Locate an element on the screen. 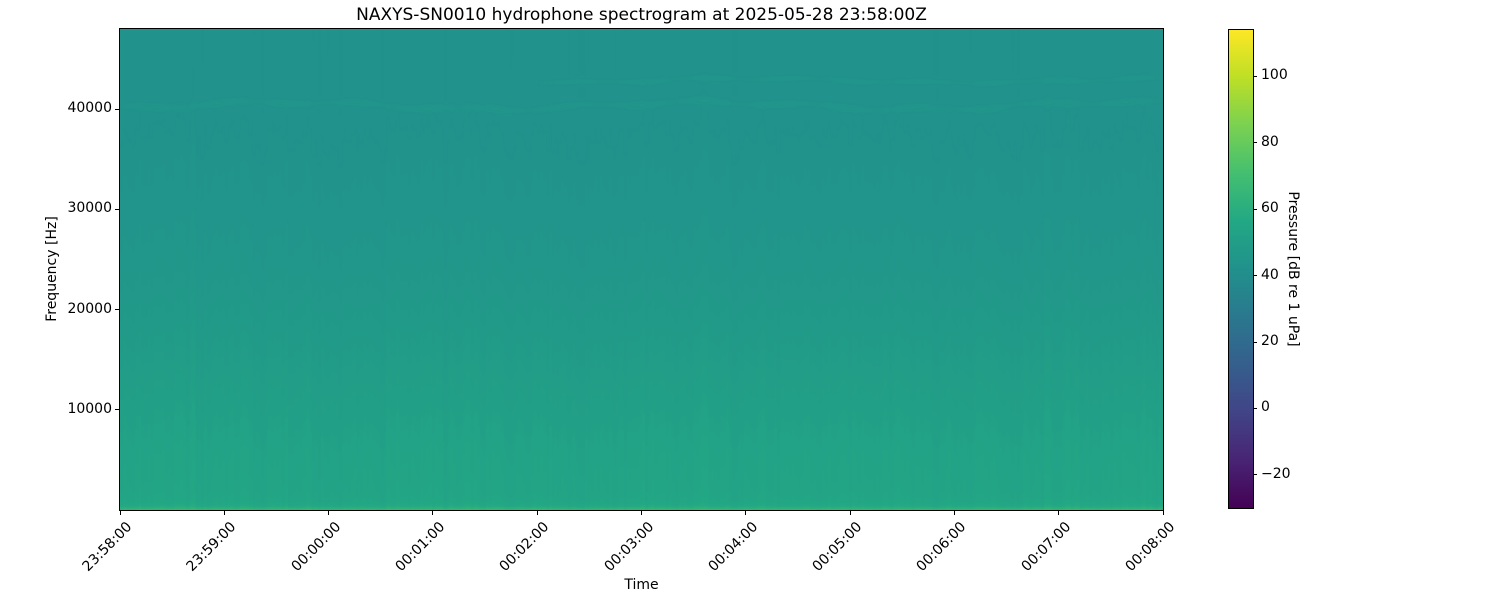  colorbar-tick-label: 0 is located at coordinates (1265, 407).